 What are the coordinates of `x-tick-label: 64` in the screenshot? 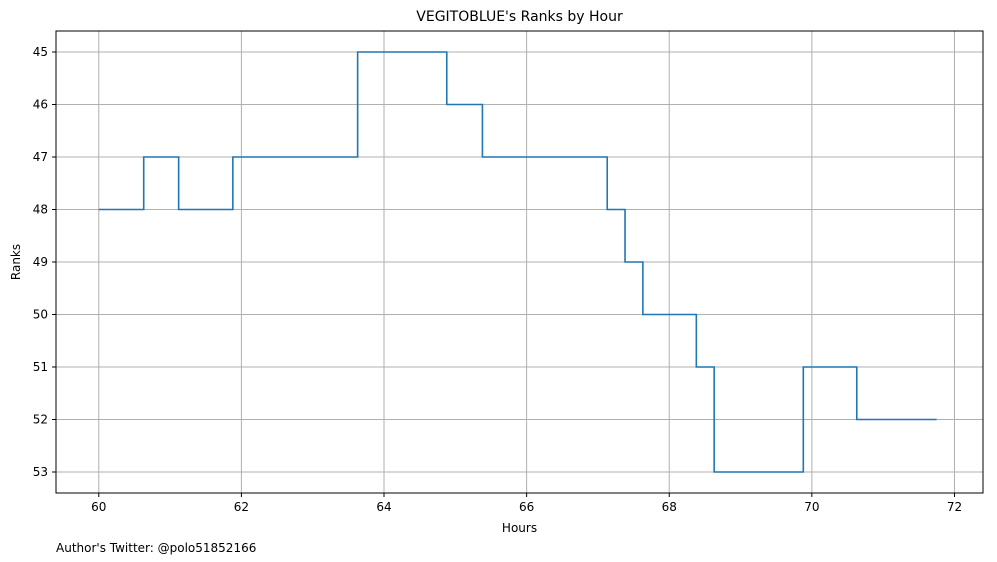 It's located at (383, 507).